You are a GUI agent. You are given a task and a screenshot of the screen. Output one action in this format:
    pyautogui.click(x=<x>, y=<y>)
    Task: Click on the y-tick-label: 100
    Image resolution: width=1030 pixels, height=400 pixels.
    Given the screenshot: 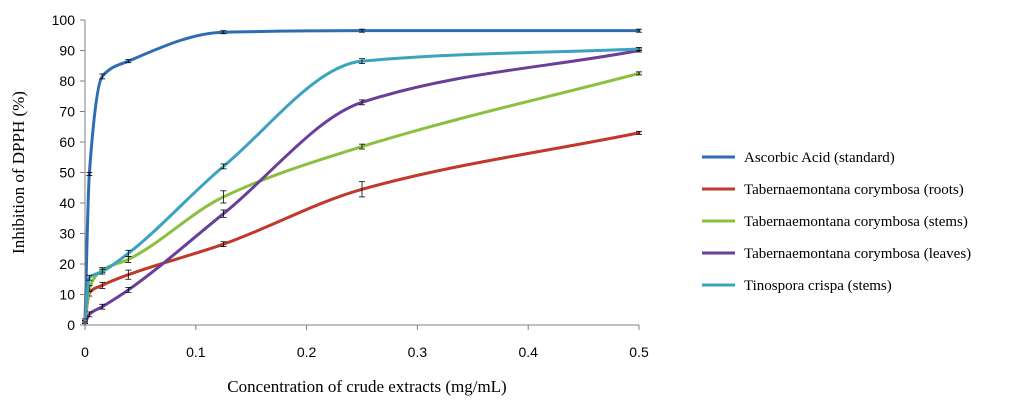 What is the action you would take?
    pyautogui.click(x=64, y=20)
    